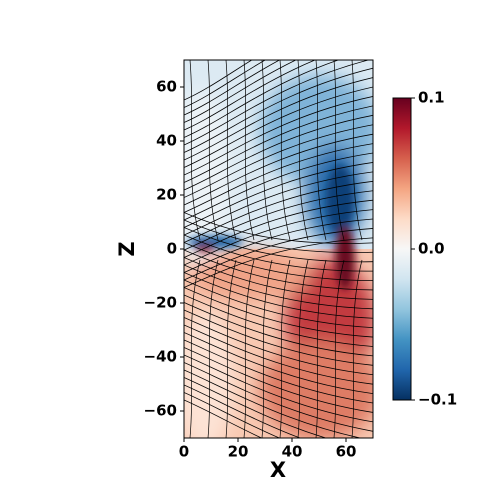 This screenshot has width=500, height=500. I want to click on x-axis-title: X, so click(278, 470).